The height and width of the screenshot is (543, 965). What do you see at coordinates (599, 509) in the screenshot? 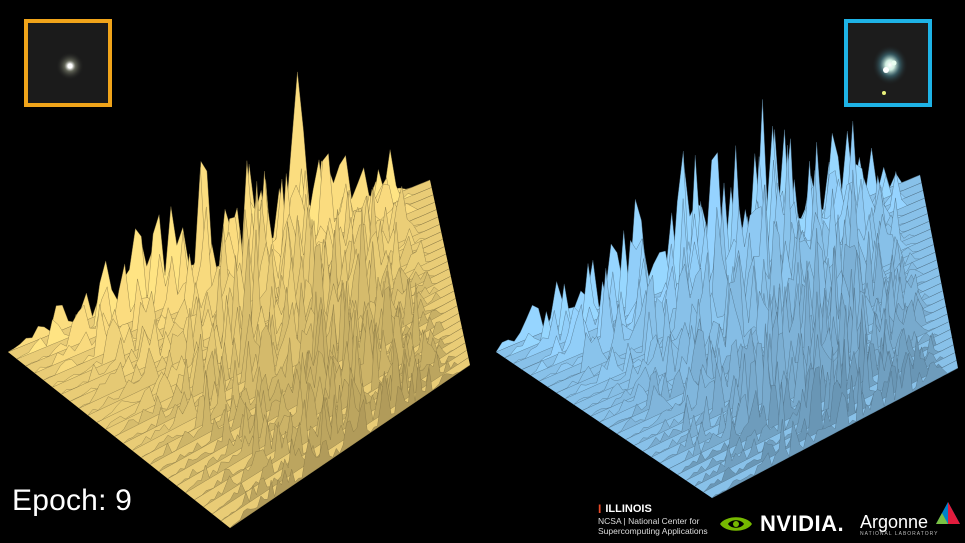
I see `illinois-i-icon: I` at bounding box center [599, 509].